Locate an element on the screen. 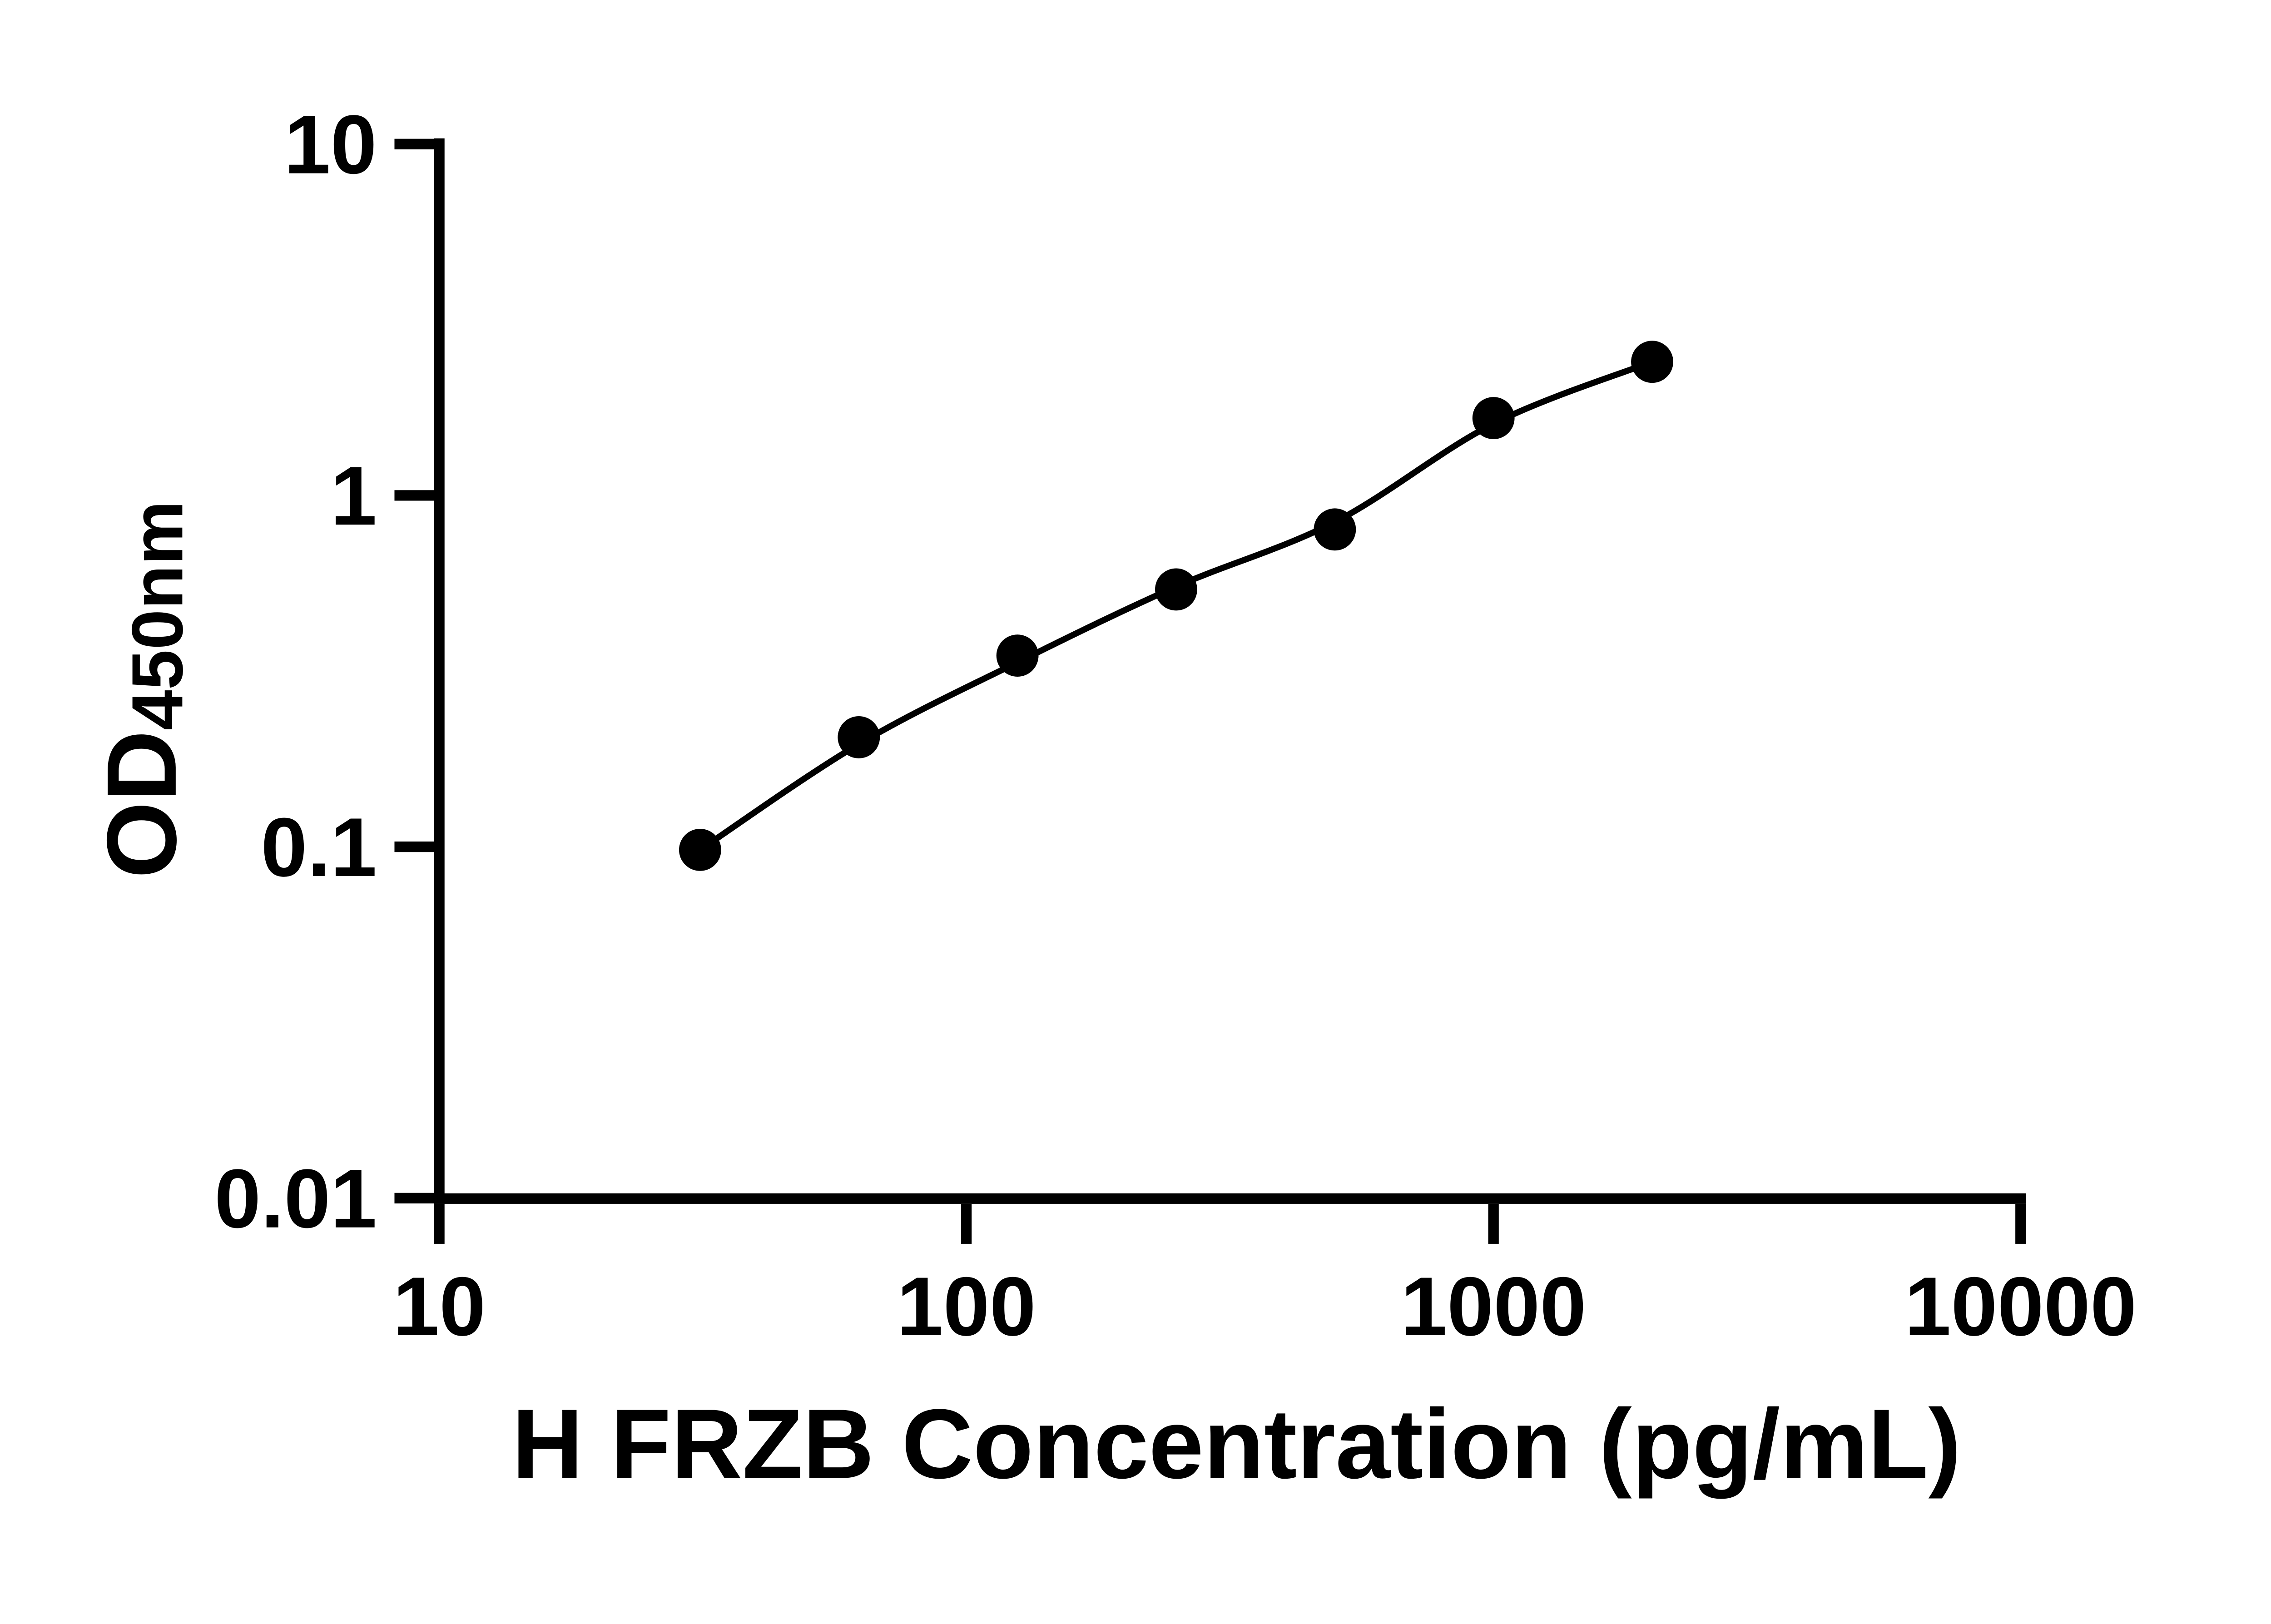 This screenshot has width=2271, height=1624. y-axis-title: OD450nm is located at coordinates (142, 689).